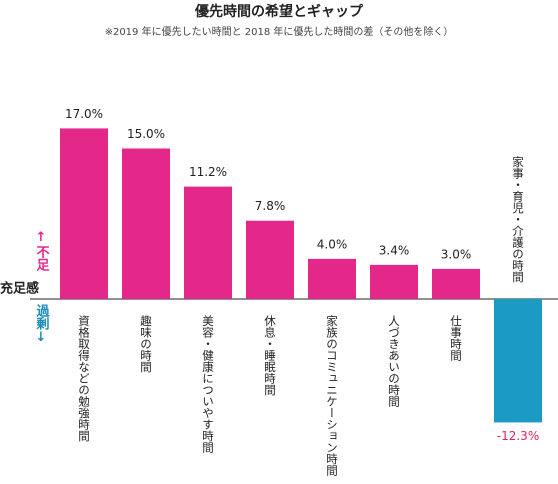 The height and width of the screenshot is (484, 558). What do you see at coordinates (279, 11) in the screenshot?
I see `chart-title: 優先時間の希望とギャップ` at bounding box center [279, 11].